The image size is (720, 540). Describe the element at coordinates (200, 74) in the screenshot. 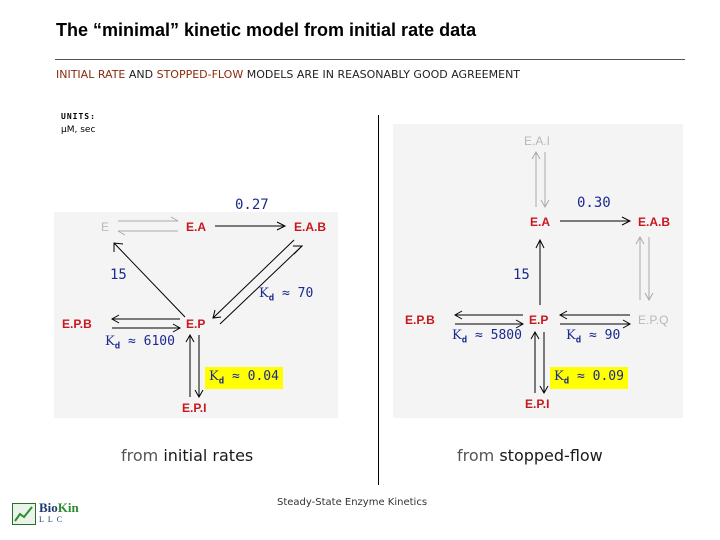

I see `subtitle-stopped-flow: STOPPED-FLOW` at that location.